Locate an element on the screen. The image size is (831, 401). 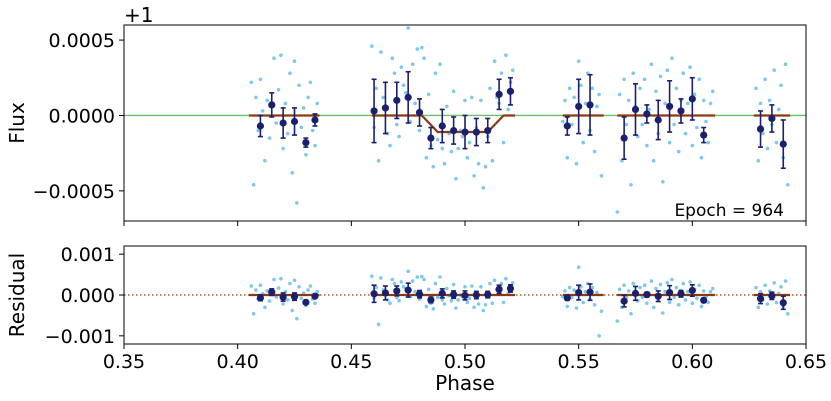
phase-x-axis-title: Phase is located at coordinates (465, 383).